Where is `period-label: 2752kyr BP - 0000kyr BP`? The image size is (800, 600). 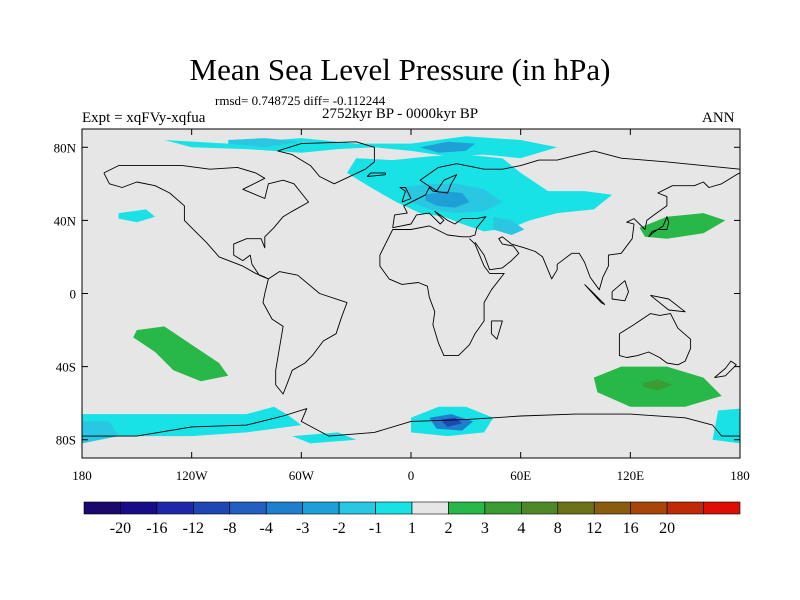 period-label: 2752kyr BP - 0000kyr BP is located at coordinates (400, 114).